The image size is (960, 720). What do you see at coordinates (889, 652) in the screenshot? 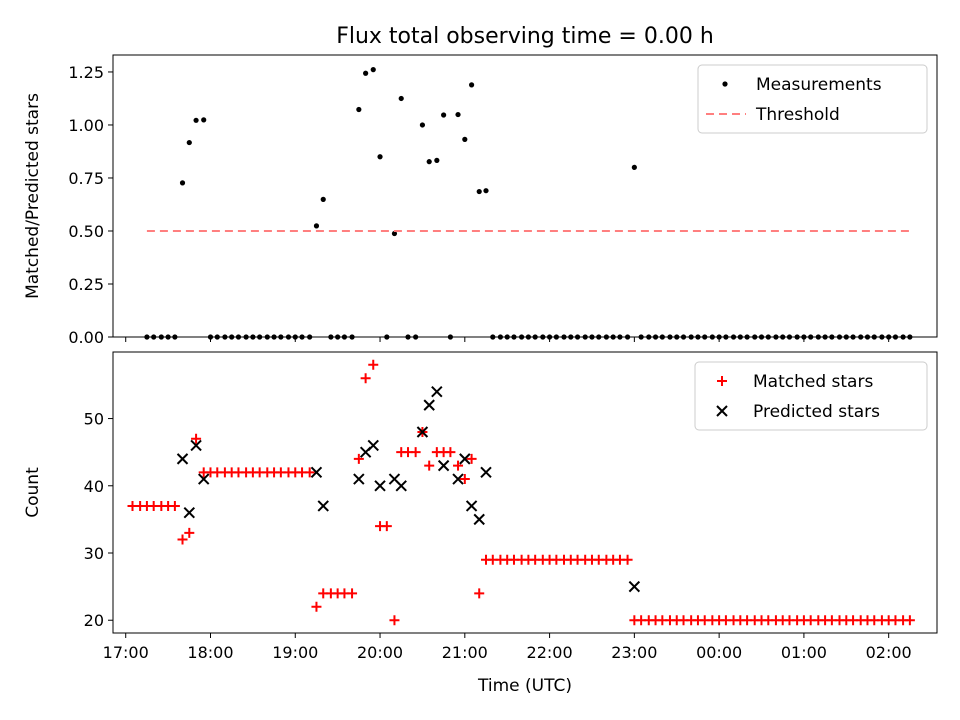
I see `x-tick-label: 02:00` at bounding box center [889, 652].